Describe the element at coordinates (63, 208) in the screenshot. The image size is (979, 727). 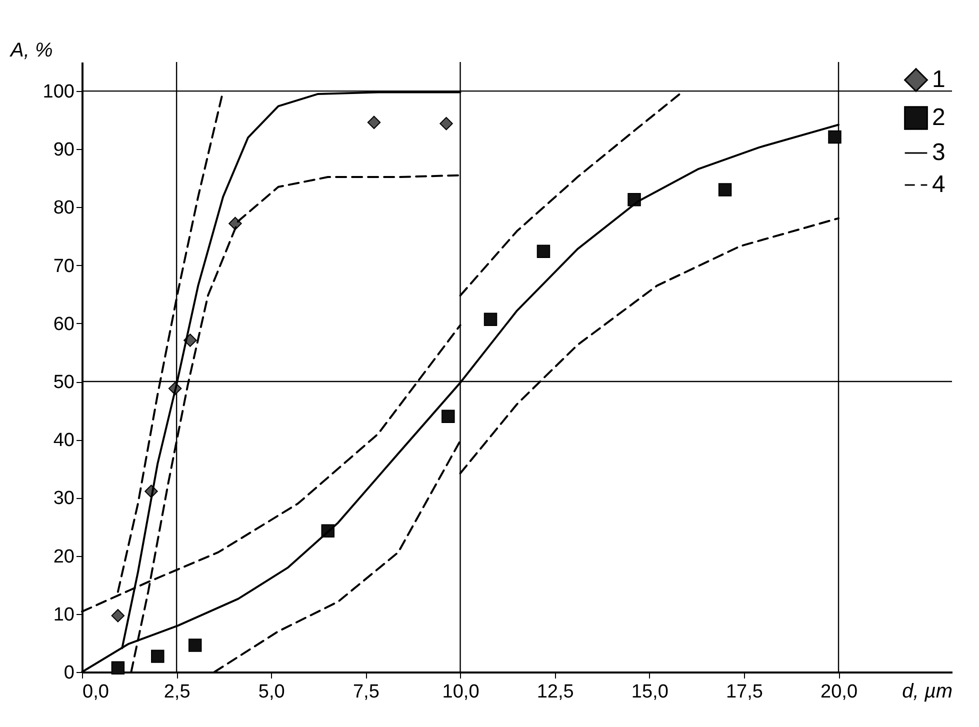
I see `y-tick-label: 80` at that location.